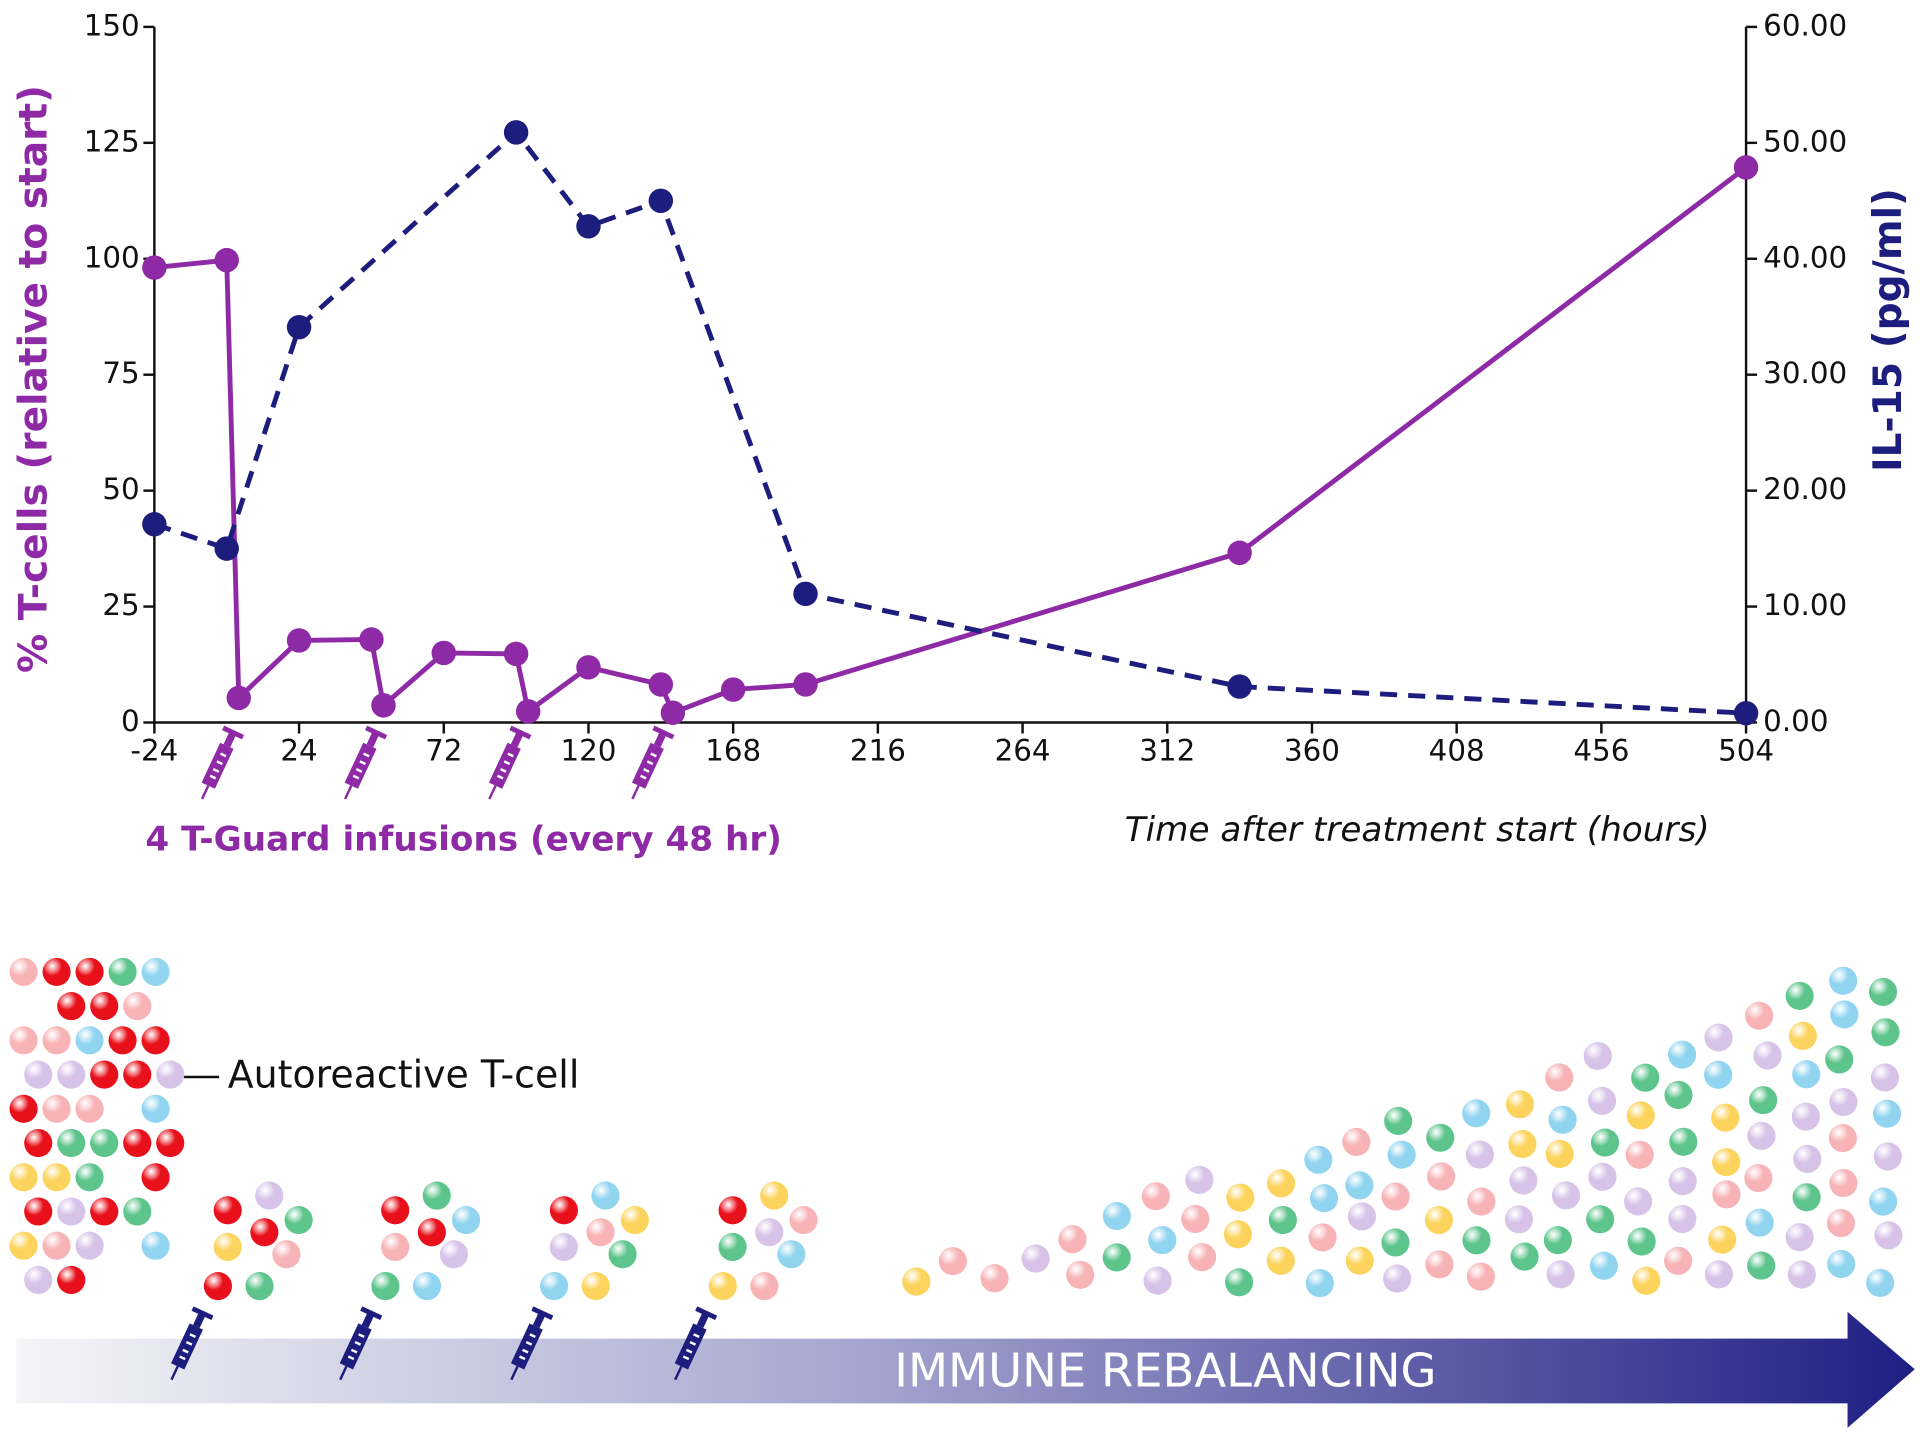  I want to click on x-tick-label: 72, so click(443, 750).